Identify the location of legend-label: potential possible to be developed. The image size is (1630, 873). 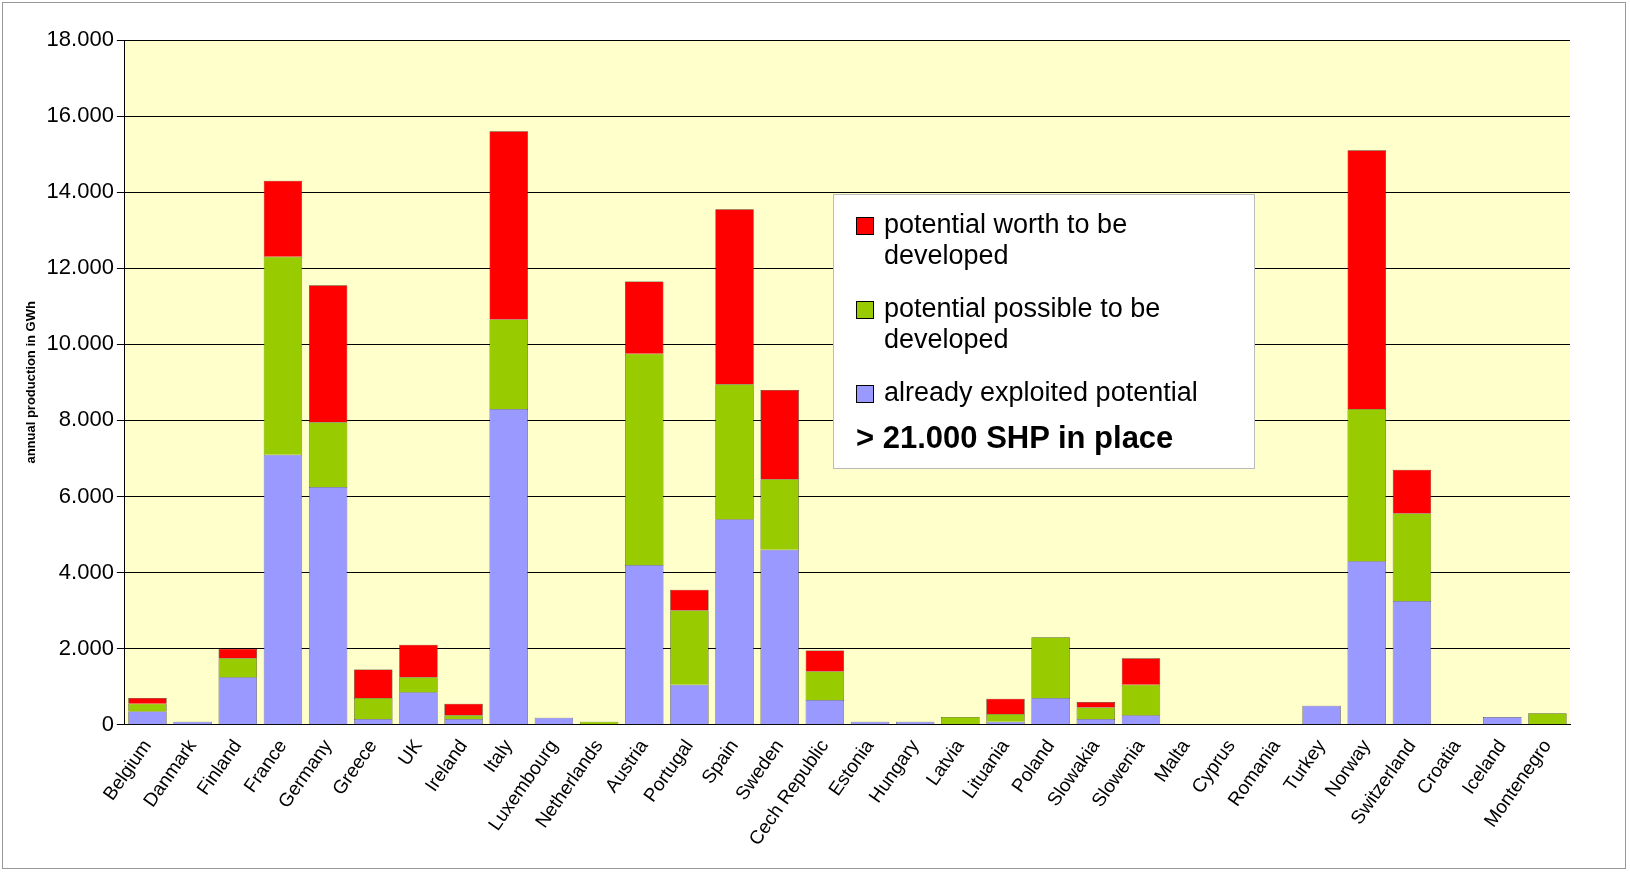
(1022, 324).